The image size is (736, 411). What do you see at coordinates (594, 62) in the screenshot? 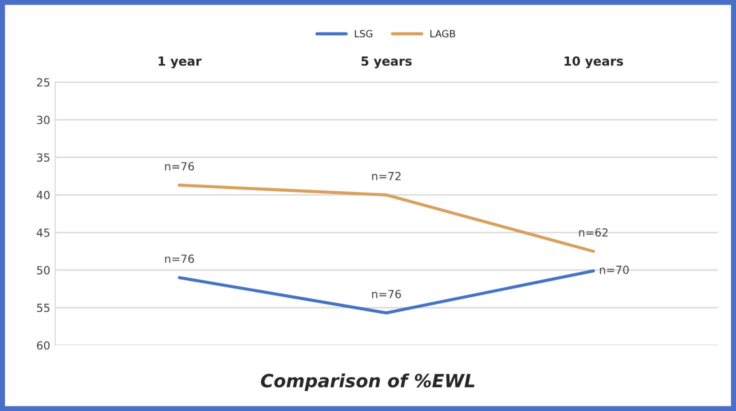
I see `x-tick-label: 10 years` at bounding box center [594, 62].